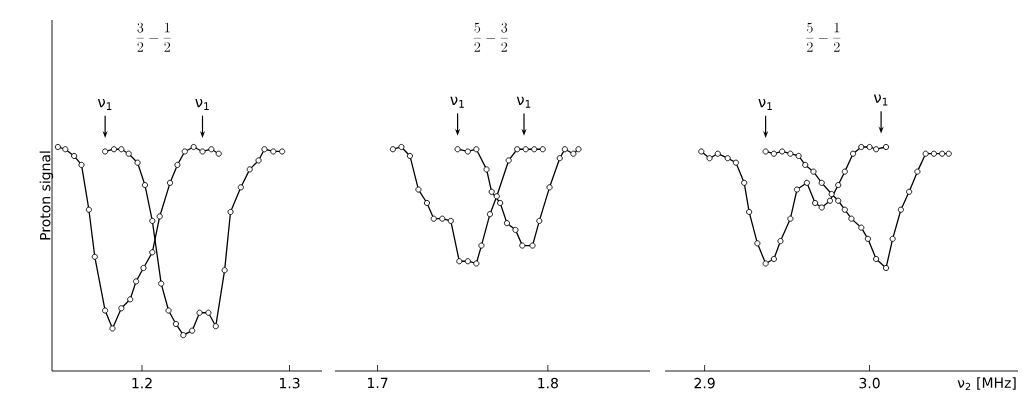 This screenshot has height=410, width=1023. What do you see at coordinates (548, 383) in the screenshot?
I see `x-tick-label: 1.8` at bounding box center [548, 383].